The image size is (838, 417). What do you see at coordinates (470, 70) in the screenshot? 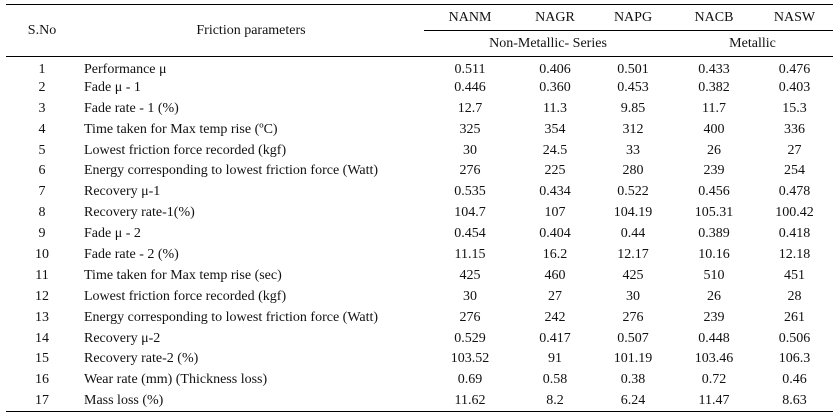
I see `value-nanm: 0.511` at bounding box center [470, 70].